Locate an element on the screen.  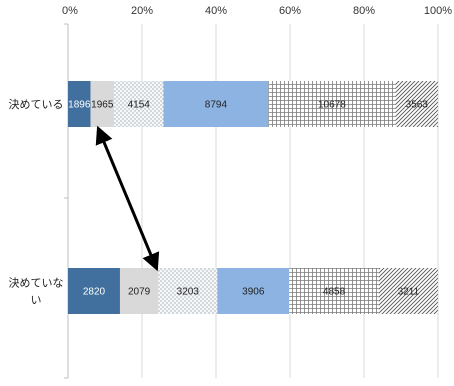
category-label: い is located at coordinates (36, 301).